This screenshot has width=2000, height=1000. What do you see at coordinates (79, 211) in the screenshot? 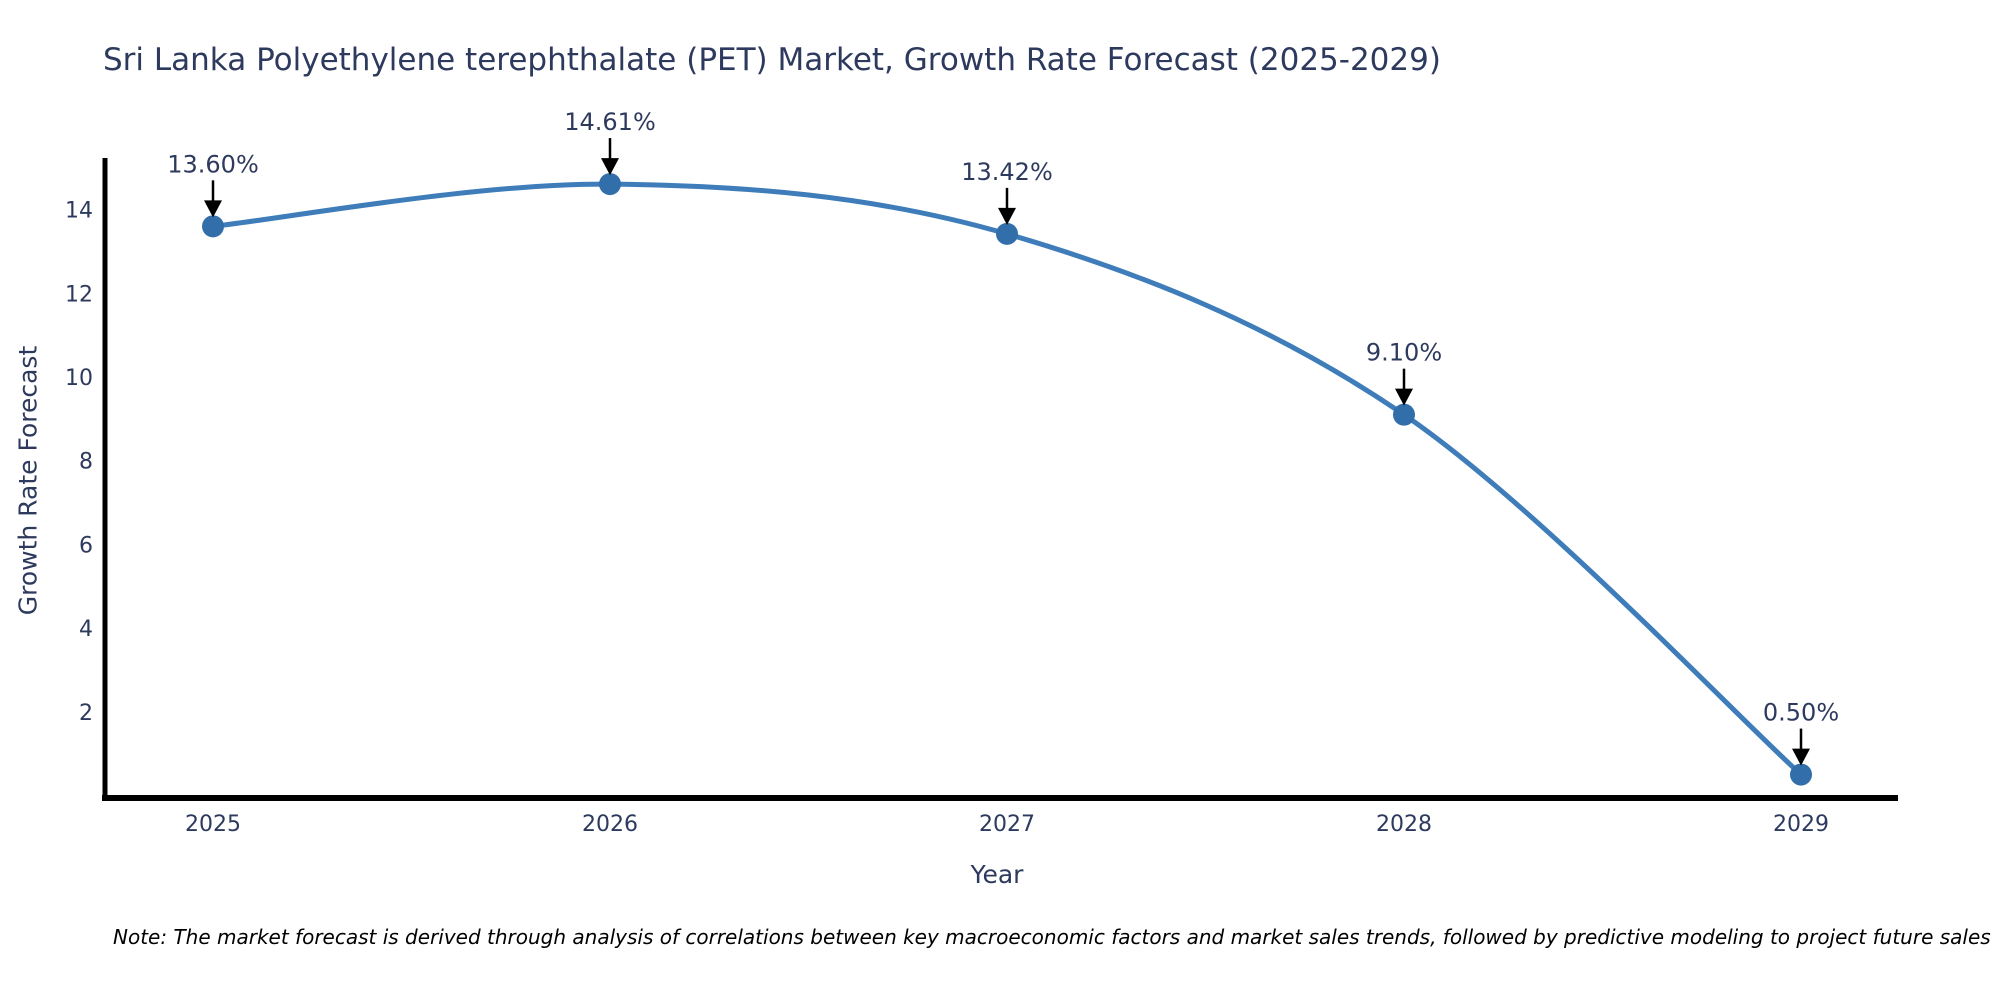
I see `y-tick-label: 14` at bounding box center [79, 211].